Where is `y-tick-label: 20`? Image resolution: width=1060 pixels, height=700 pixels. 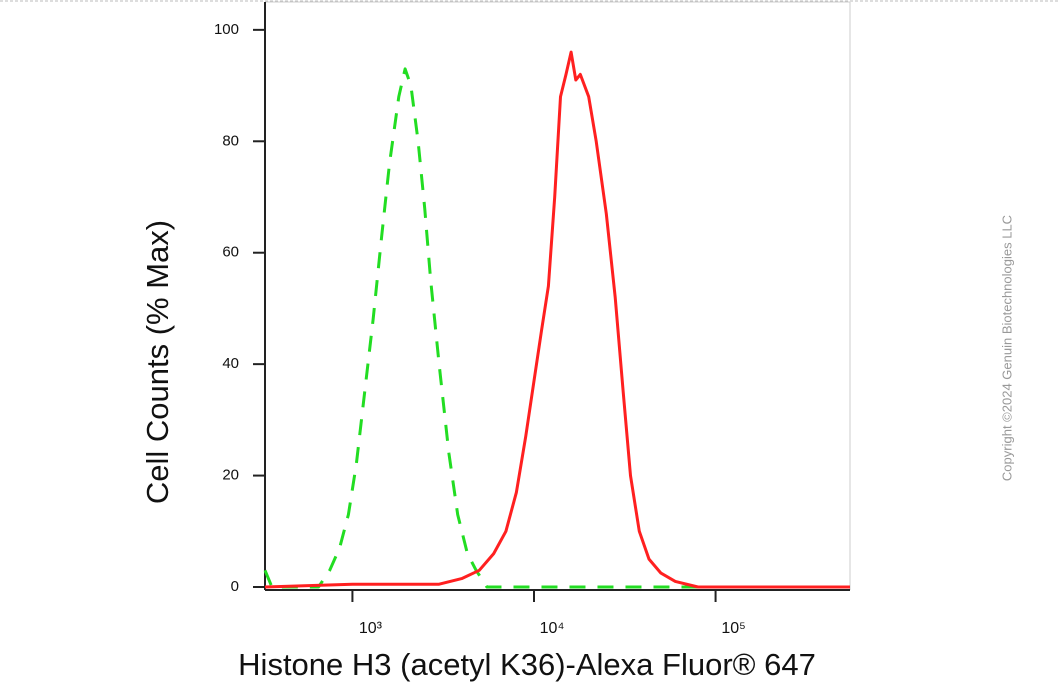
y-tick-label: 20 is located at coordinates (230, 475).